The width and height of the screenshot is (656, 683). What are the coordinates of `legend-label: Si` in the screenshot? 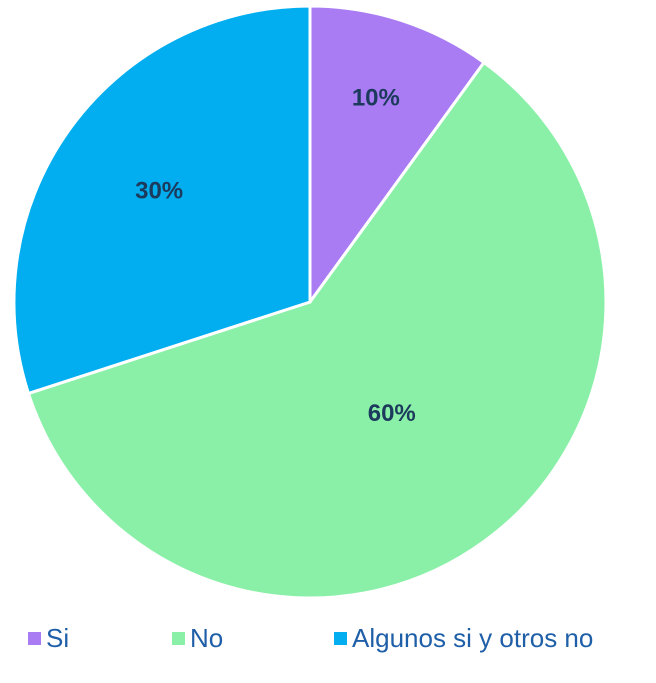 It's located at (57, 638).